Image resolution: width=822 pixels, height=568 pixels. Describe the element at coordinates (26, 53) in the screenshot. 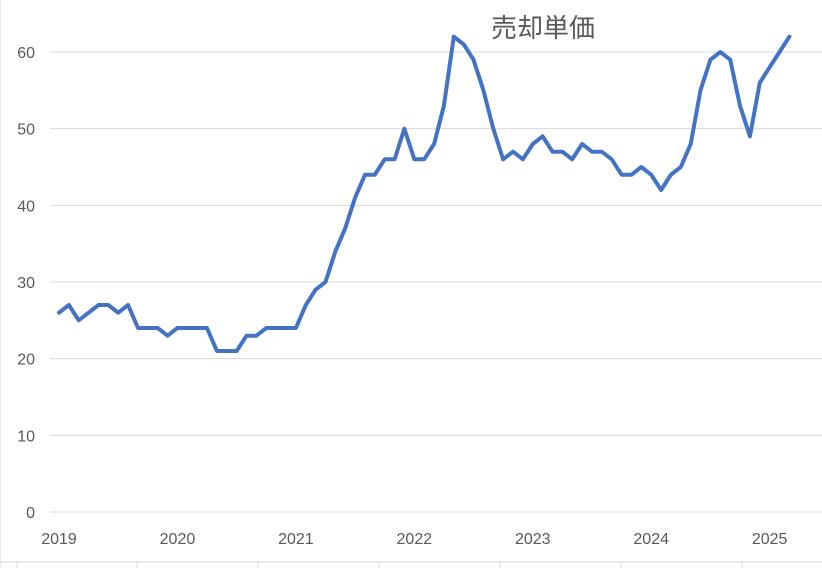

I see `y-tick-label: 60` at that location.